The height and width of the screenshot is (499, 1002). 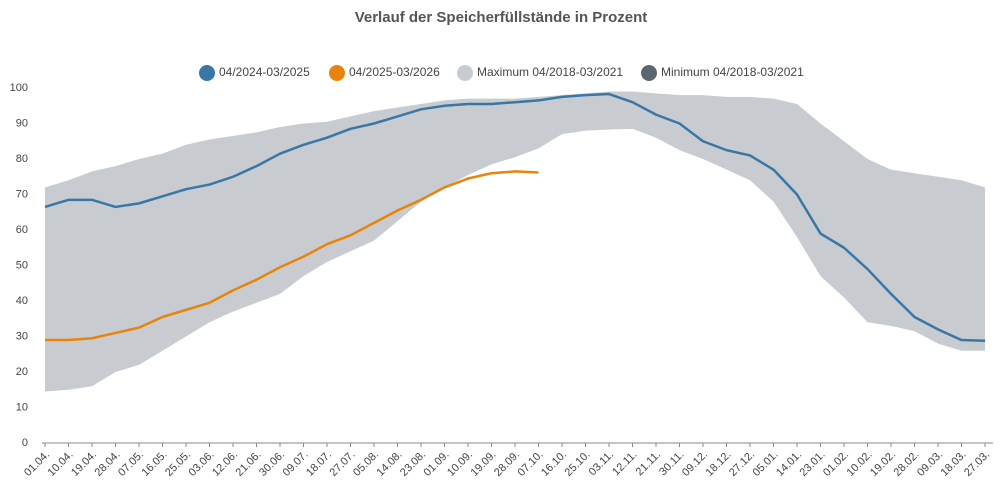 What do you see at coordinates (554, 464) in the screenshot?
I see `x-tick-label: 16.10.` at bounding box center [554, 464].